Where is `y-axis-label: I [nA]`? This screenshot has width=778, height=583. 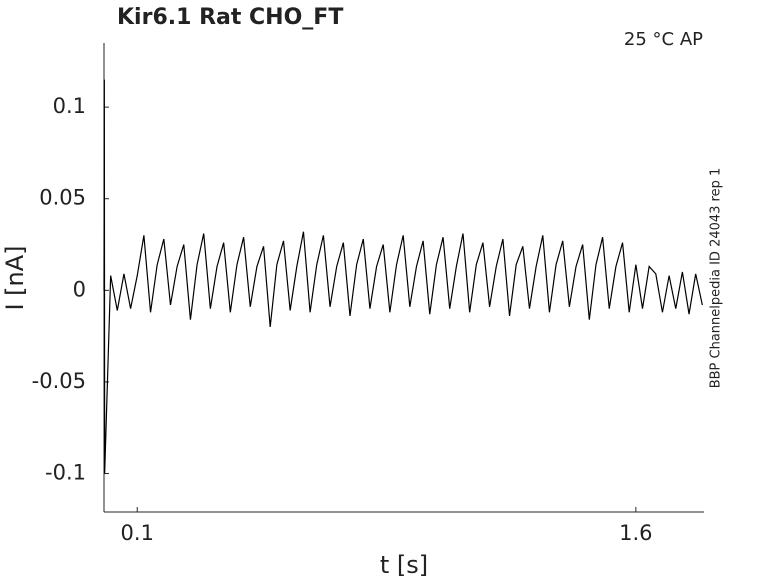 y-axis-label: I [nA] is located at coordinates (15, 277).